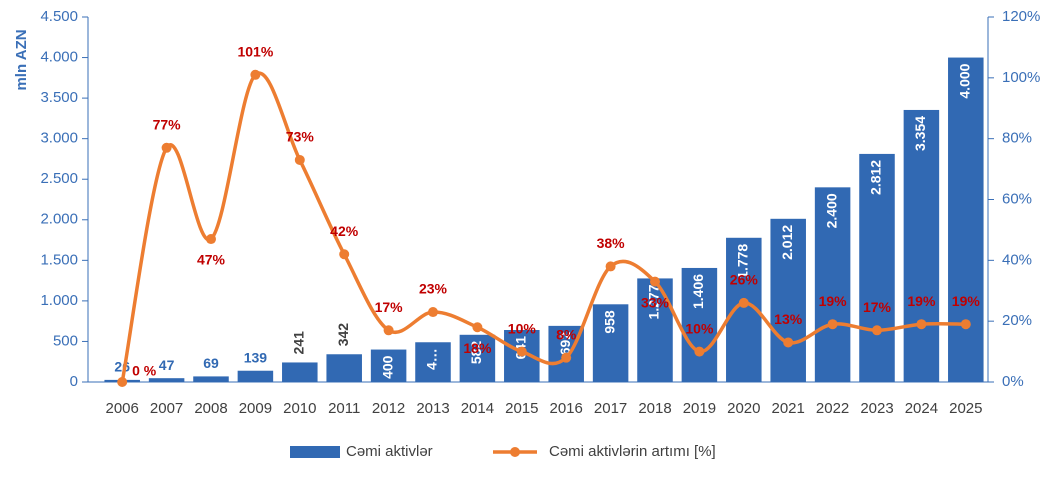 This screenshot has width=1057, height=496. I want to click on bar-label: 4.000, so click(965, 80).